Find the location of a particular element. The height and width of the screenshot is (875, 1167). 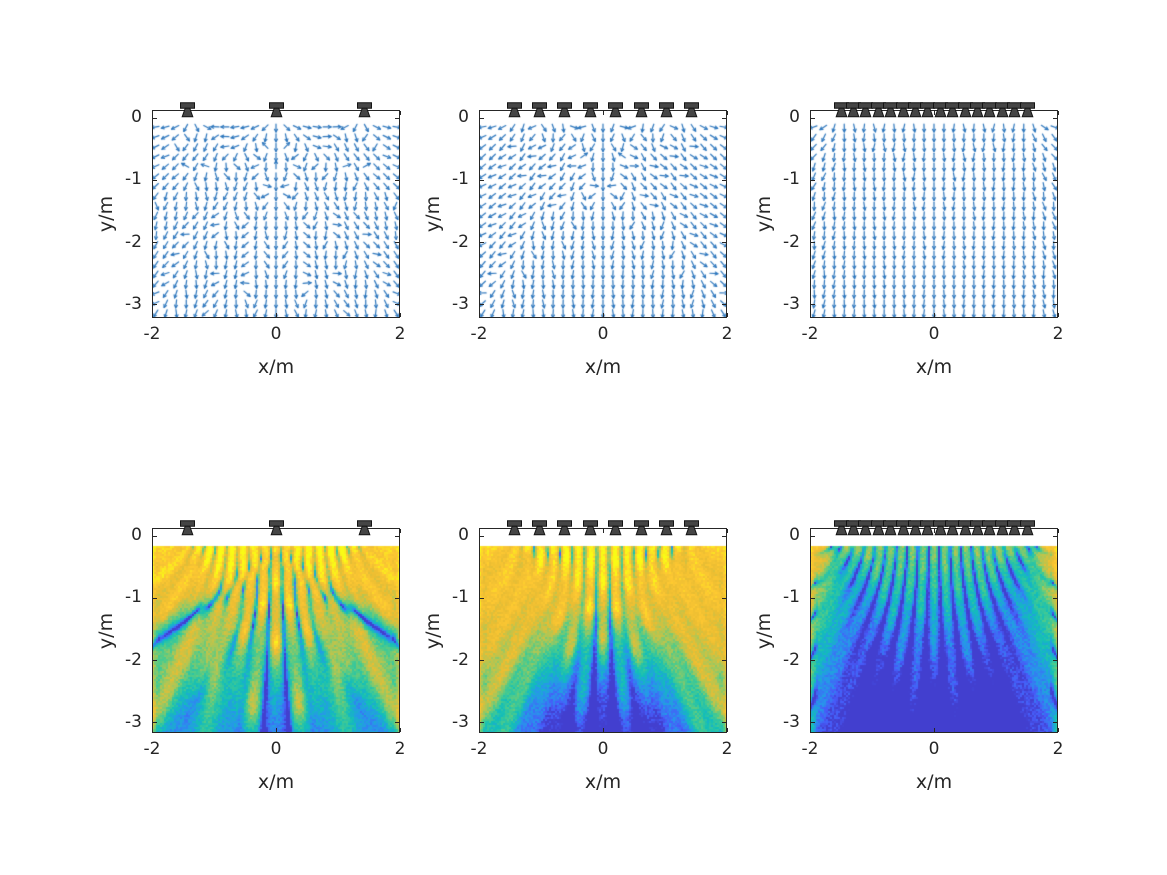

subplot-quiver-8-speakers: -2 0 2 0 -1 -2 -3 x/m y/m is located at coordinates (577, 240).